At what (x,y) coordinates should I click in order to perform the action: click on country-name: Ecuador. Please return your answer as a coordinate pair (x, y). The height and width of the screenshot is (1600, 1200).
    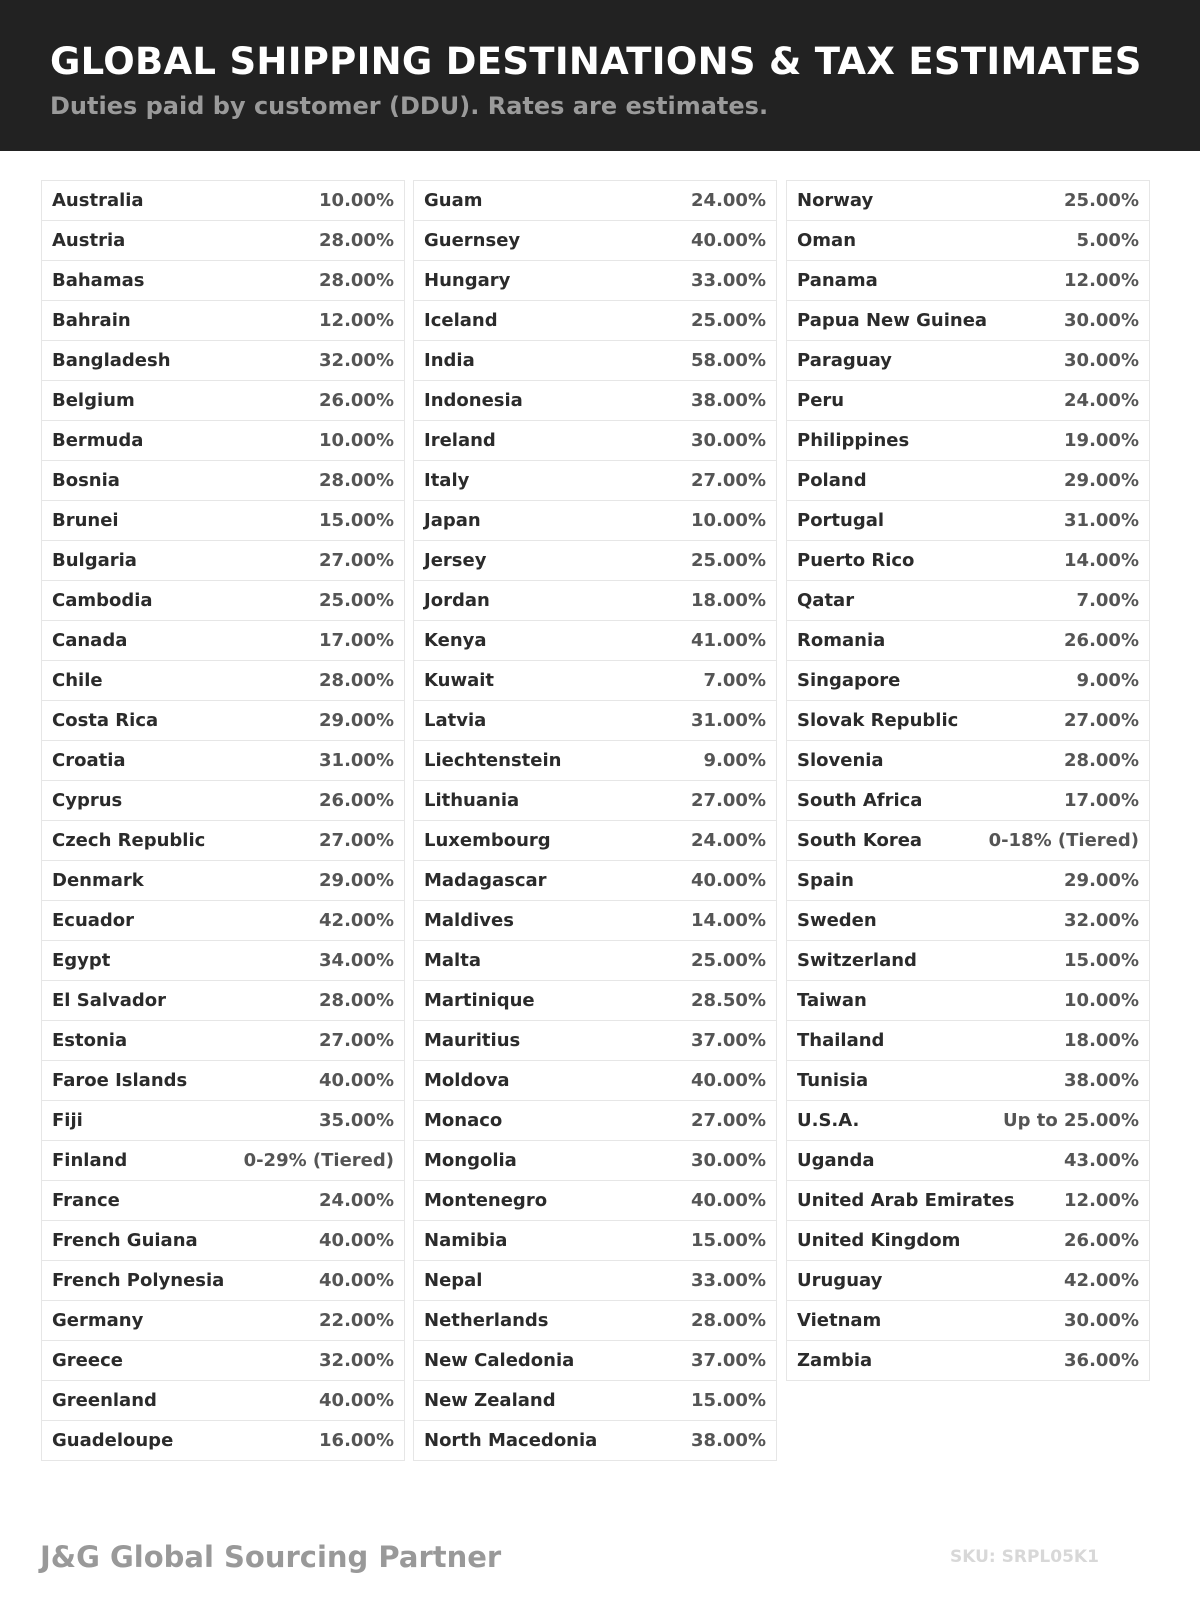
    Looking at the image, I should click on (93, 920).